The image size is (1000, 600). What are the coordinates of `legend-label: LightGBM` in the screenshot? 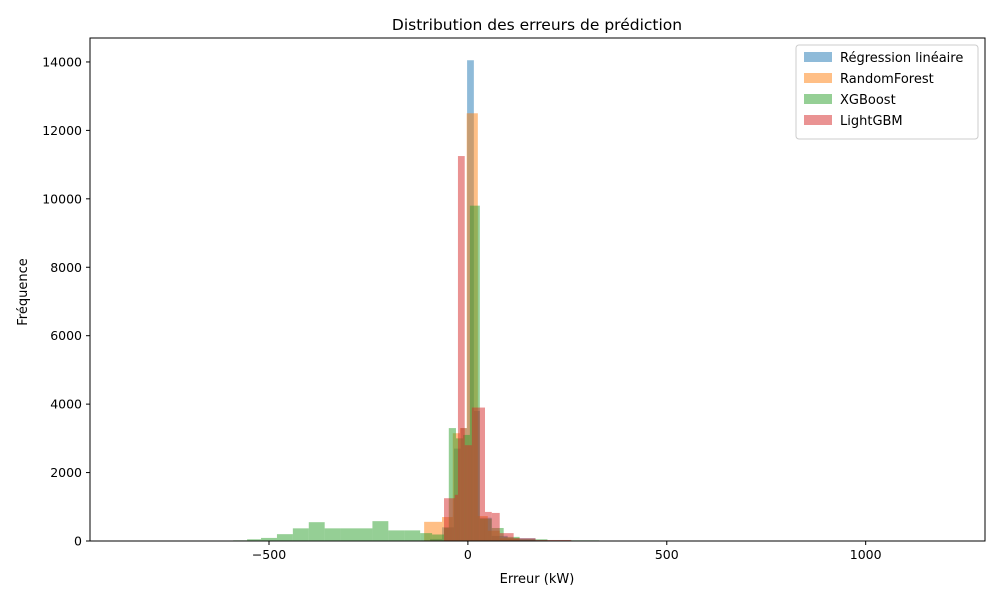 It's located at (871, 121).